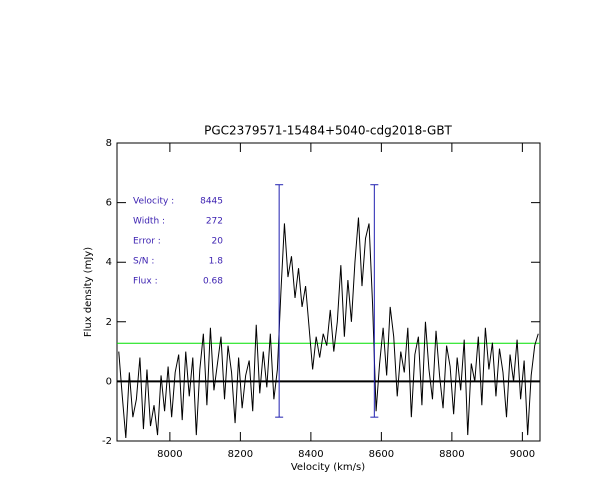 The height and width of the screenshot is (500, 595). What do you see at coordinates (216, 262) in the screenshot?
I see `annotation-value: 1.8` at bounding box center [216, 262].